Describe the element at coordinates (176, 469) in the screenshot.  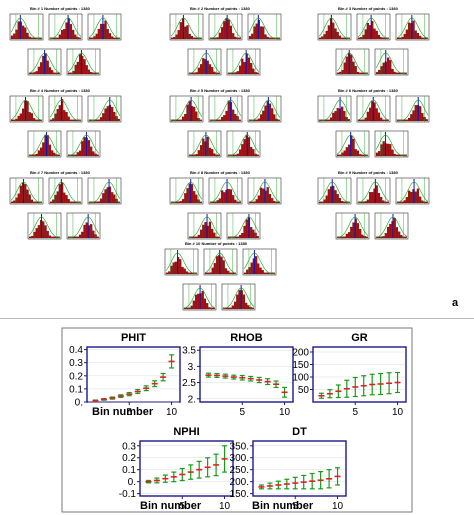
I see `chart-nphi: NPHI -0.10.0.10.20.3 5 10` at that location.